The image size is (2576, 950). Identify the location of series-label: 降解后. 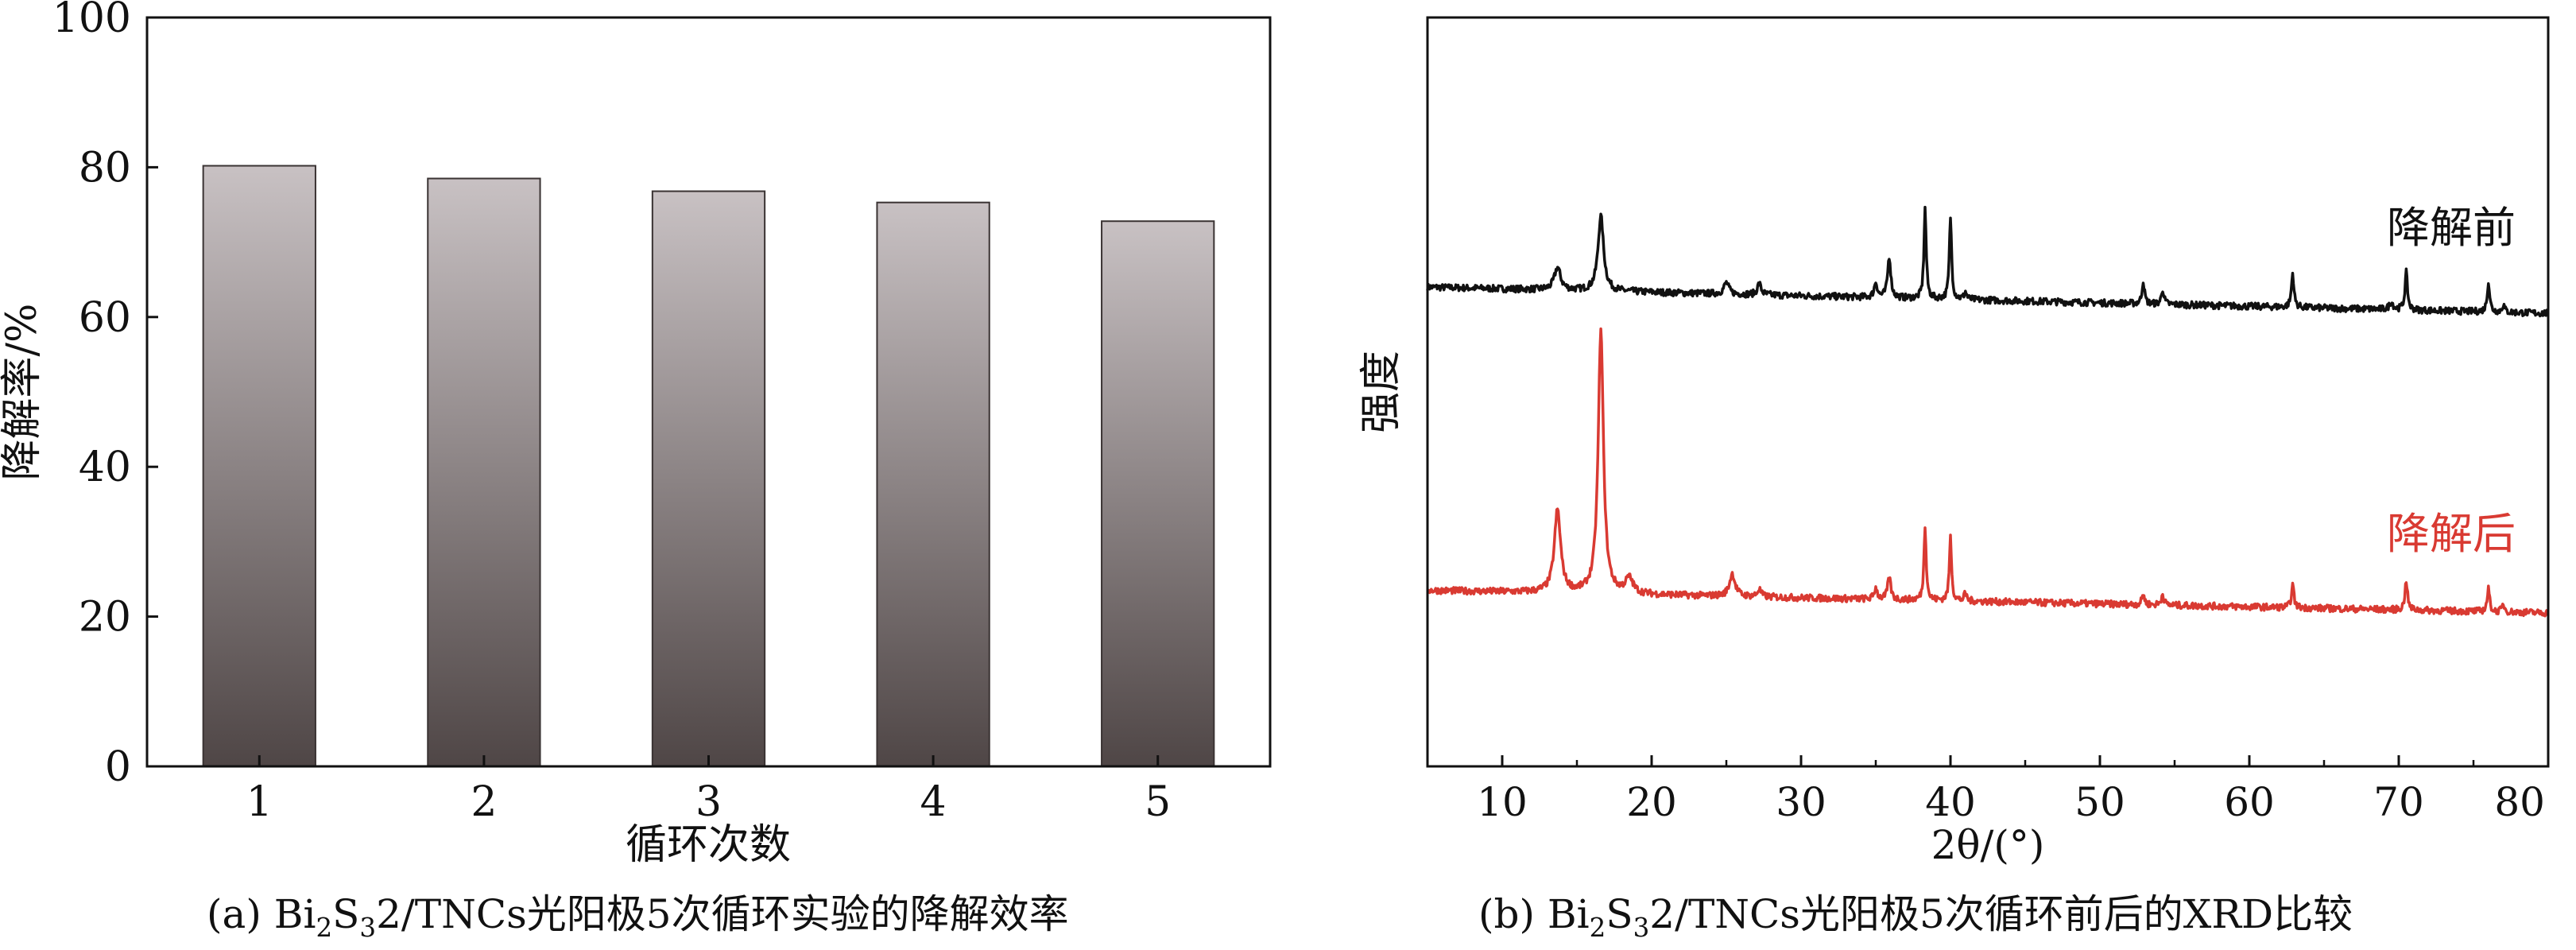
(2451, 534).